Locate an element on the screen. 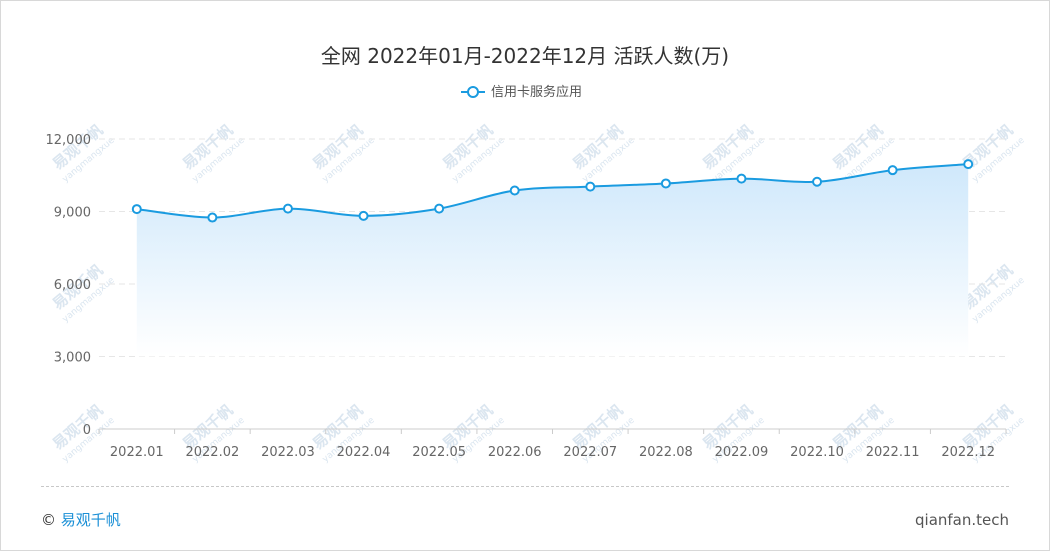 The width and height of the screenshot is (1050, 551). y-tick-label: 0 is located at coordinates (87, 430).